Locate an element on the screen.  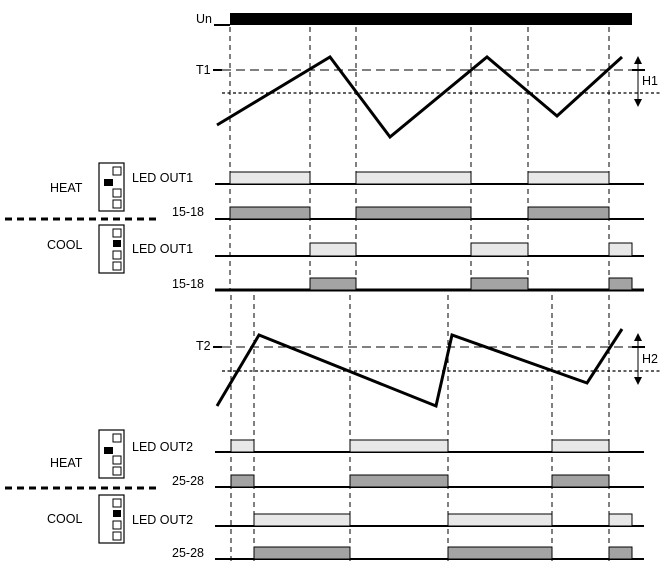
relay1-label-heat: 15-18 is located at coordinates (188, 212).